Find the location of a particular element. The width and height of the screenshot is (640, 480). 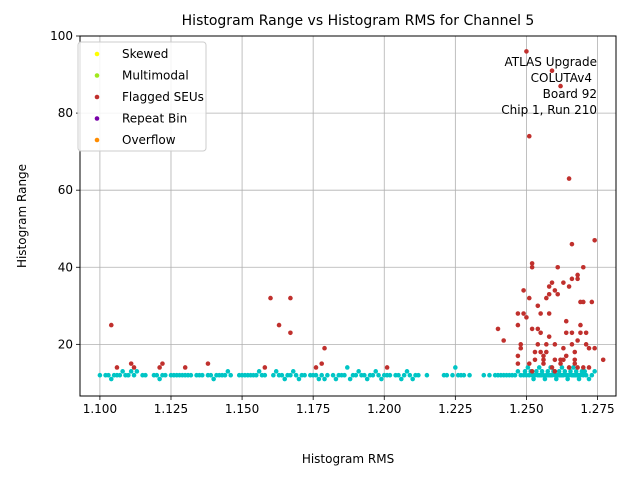

legend-label: Flagged SEUs is located at coordinates (163, 97).